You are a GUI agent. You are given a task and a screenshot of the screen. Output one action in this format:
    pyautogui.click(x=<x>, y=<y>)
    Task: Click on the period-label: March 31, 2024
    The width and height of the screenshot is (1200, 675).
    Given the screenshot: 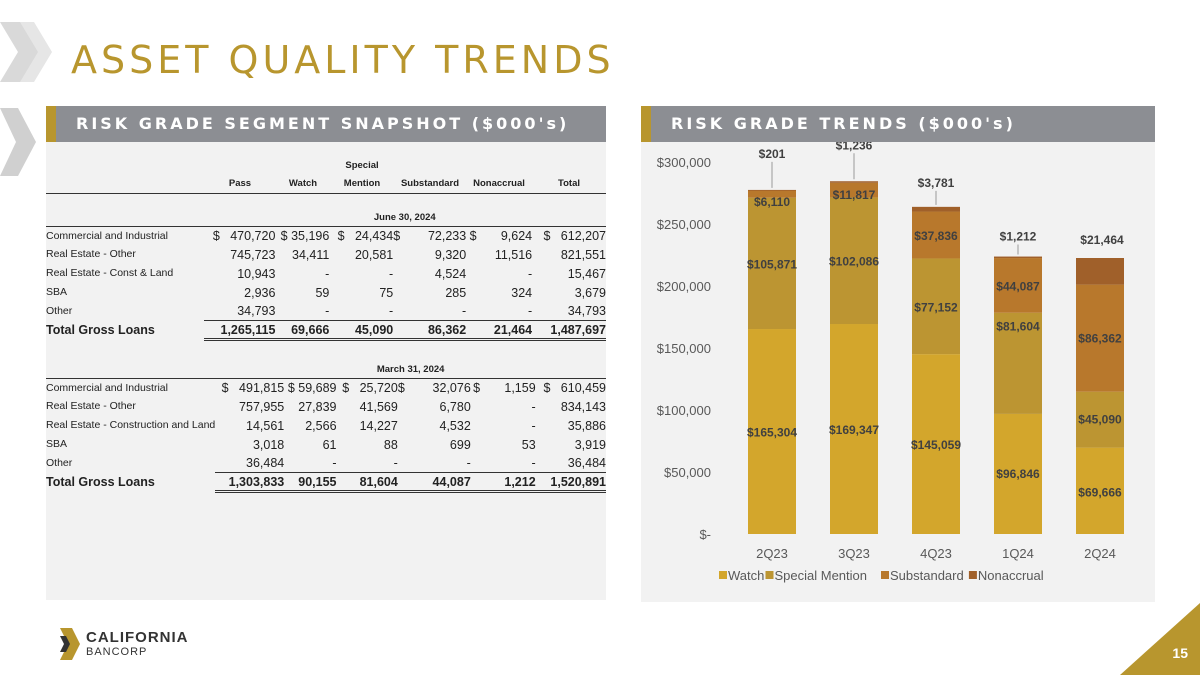 What is the action you would take?
    pyautogui.click(x=410, y=369)
    